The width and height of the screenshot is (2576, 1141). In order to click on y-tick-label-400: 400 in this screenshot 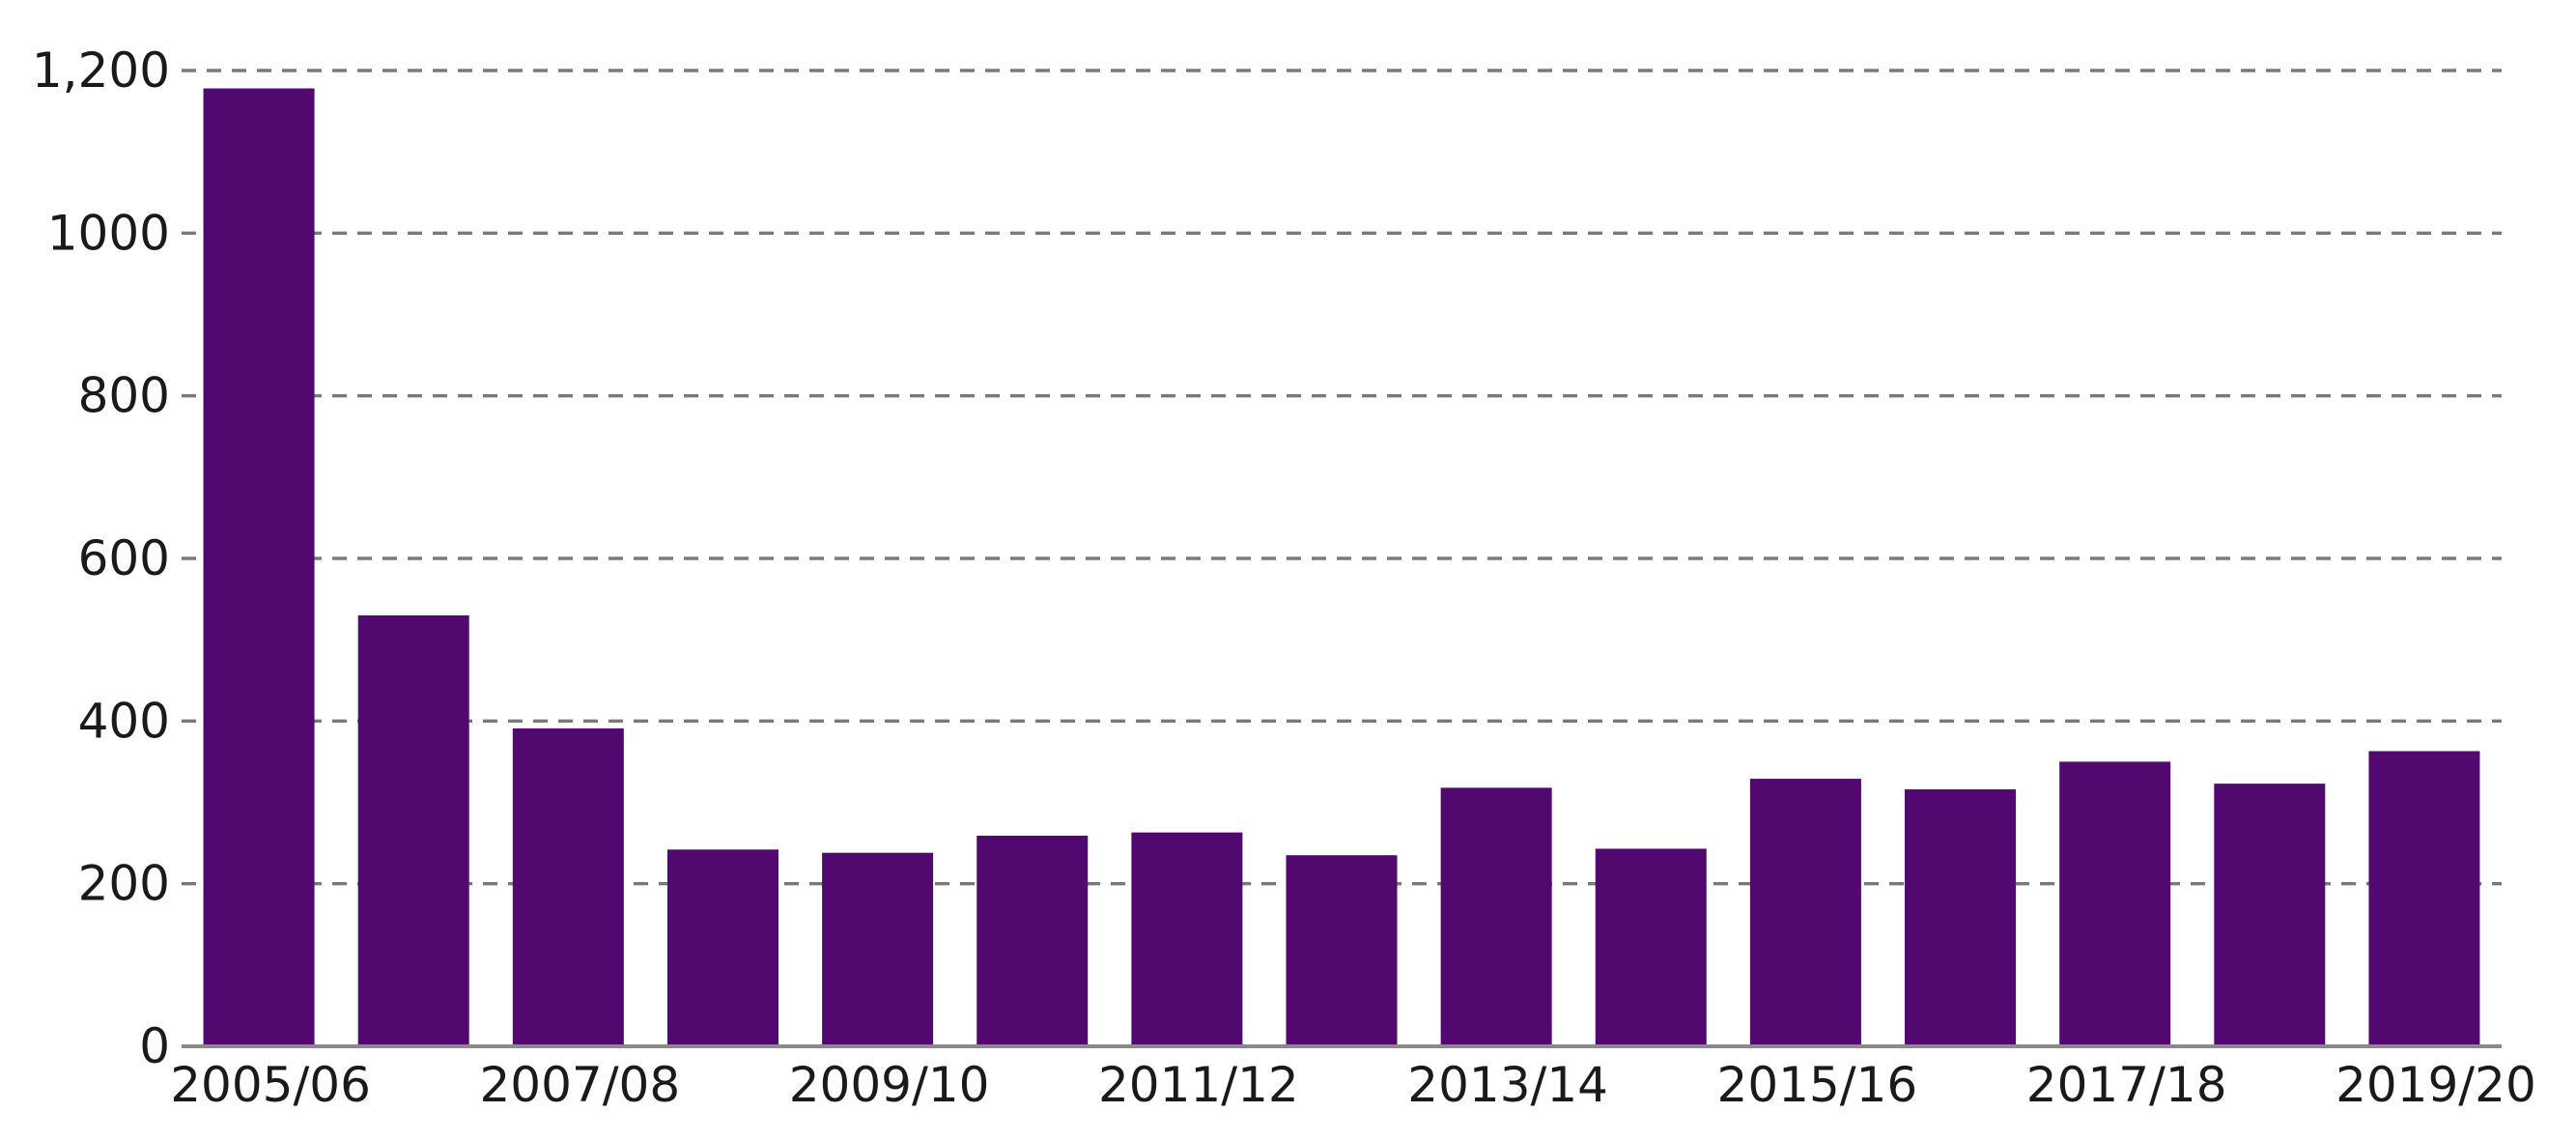, I will do `click(124, 721)`.